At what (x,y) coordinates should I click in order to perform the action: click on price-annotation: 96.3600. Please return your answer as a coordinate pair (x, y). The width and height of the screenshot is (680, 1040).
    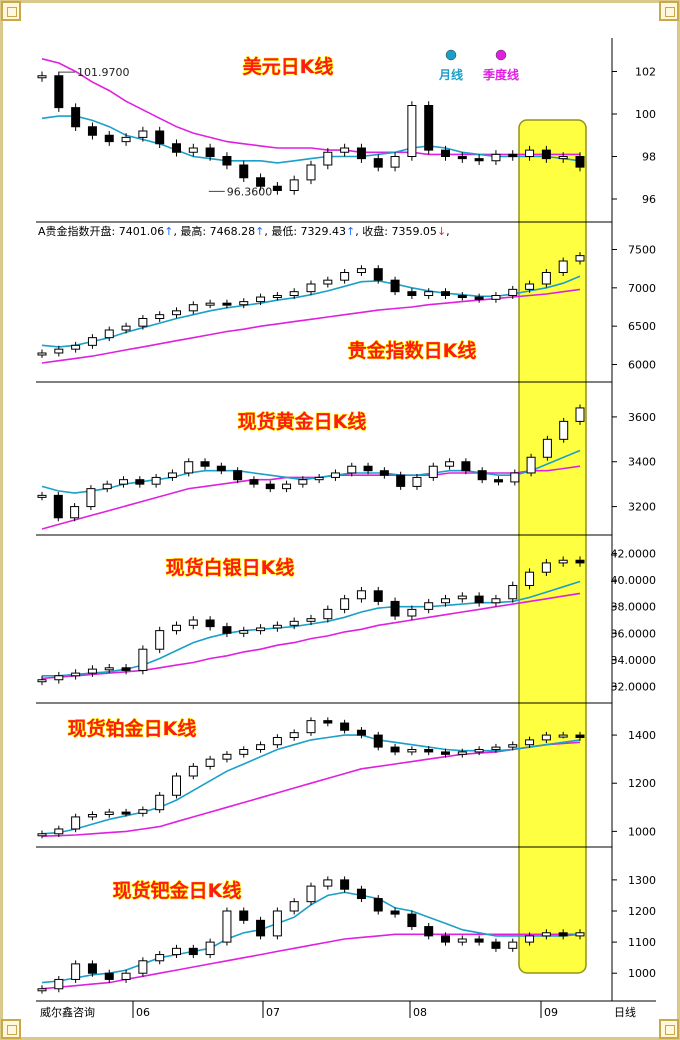
    Looking at the image, I should click on (249, 191).